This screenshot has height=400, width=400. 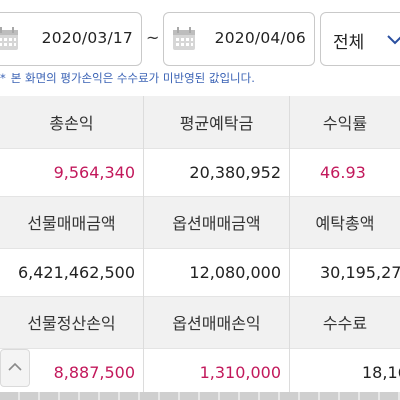 I want to click on header-total-deposit: 예탁총액, so click(x=345, y=223).